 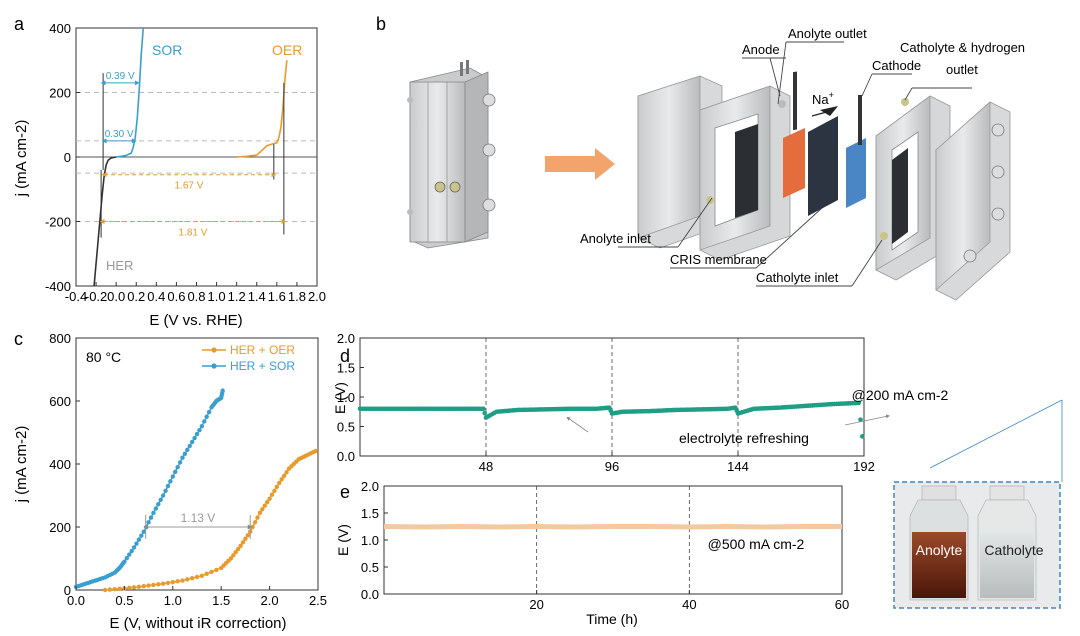 I want to click on gap-label: 0.30 V, so click(x=119, y=134).